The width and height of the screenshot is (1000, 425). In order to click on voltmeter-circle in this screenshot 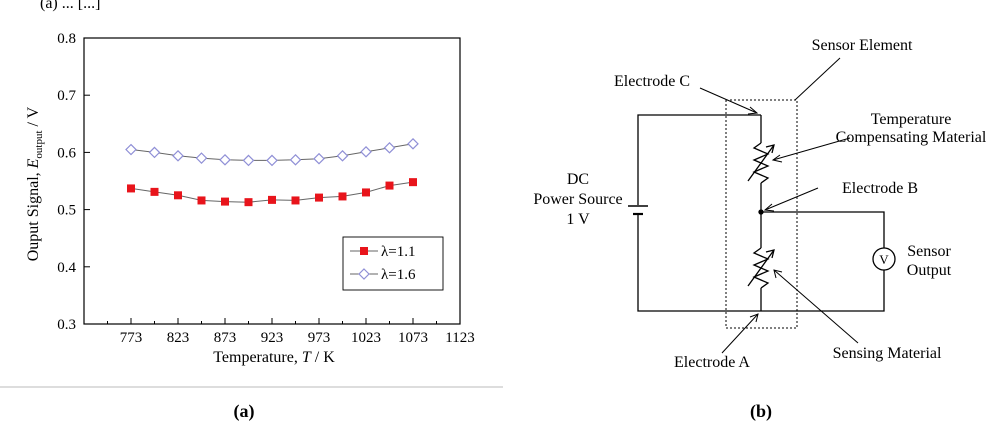, I will do `click(884, 259)`.